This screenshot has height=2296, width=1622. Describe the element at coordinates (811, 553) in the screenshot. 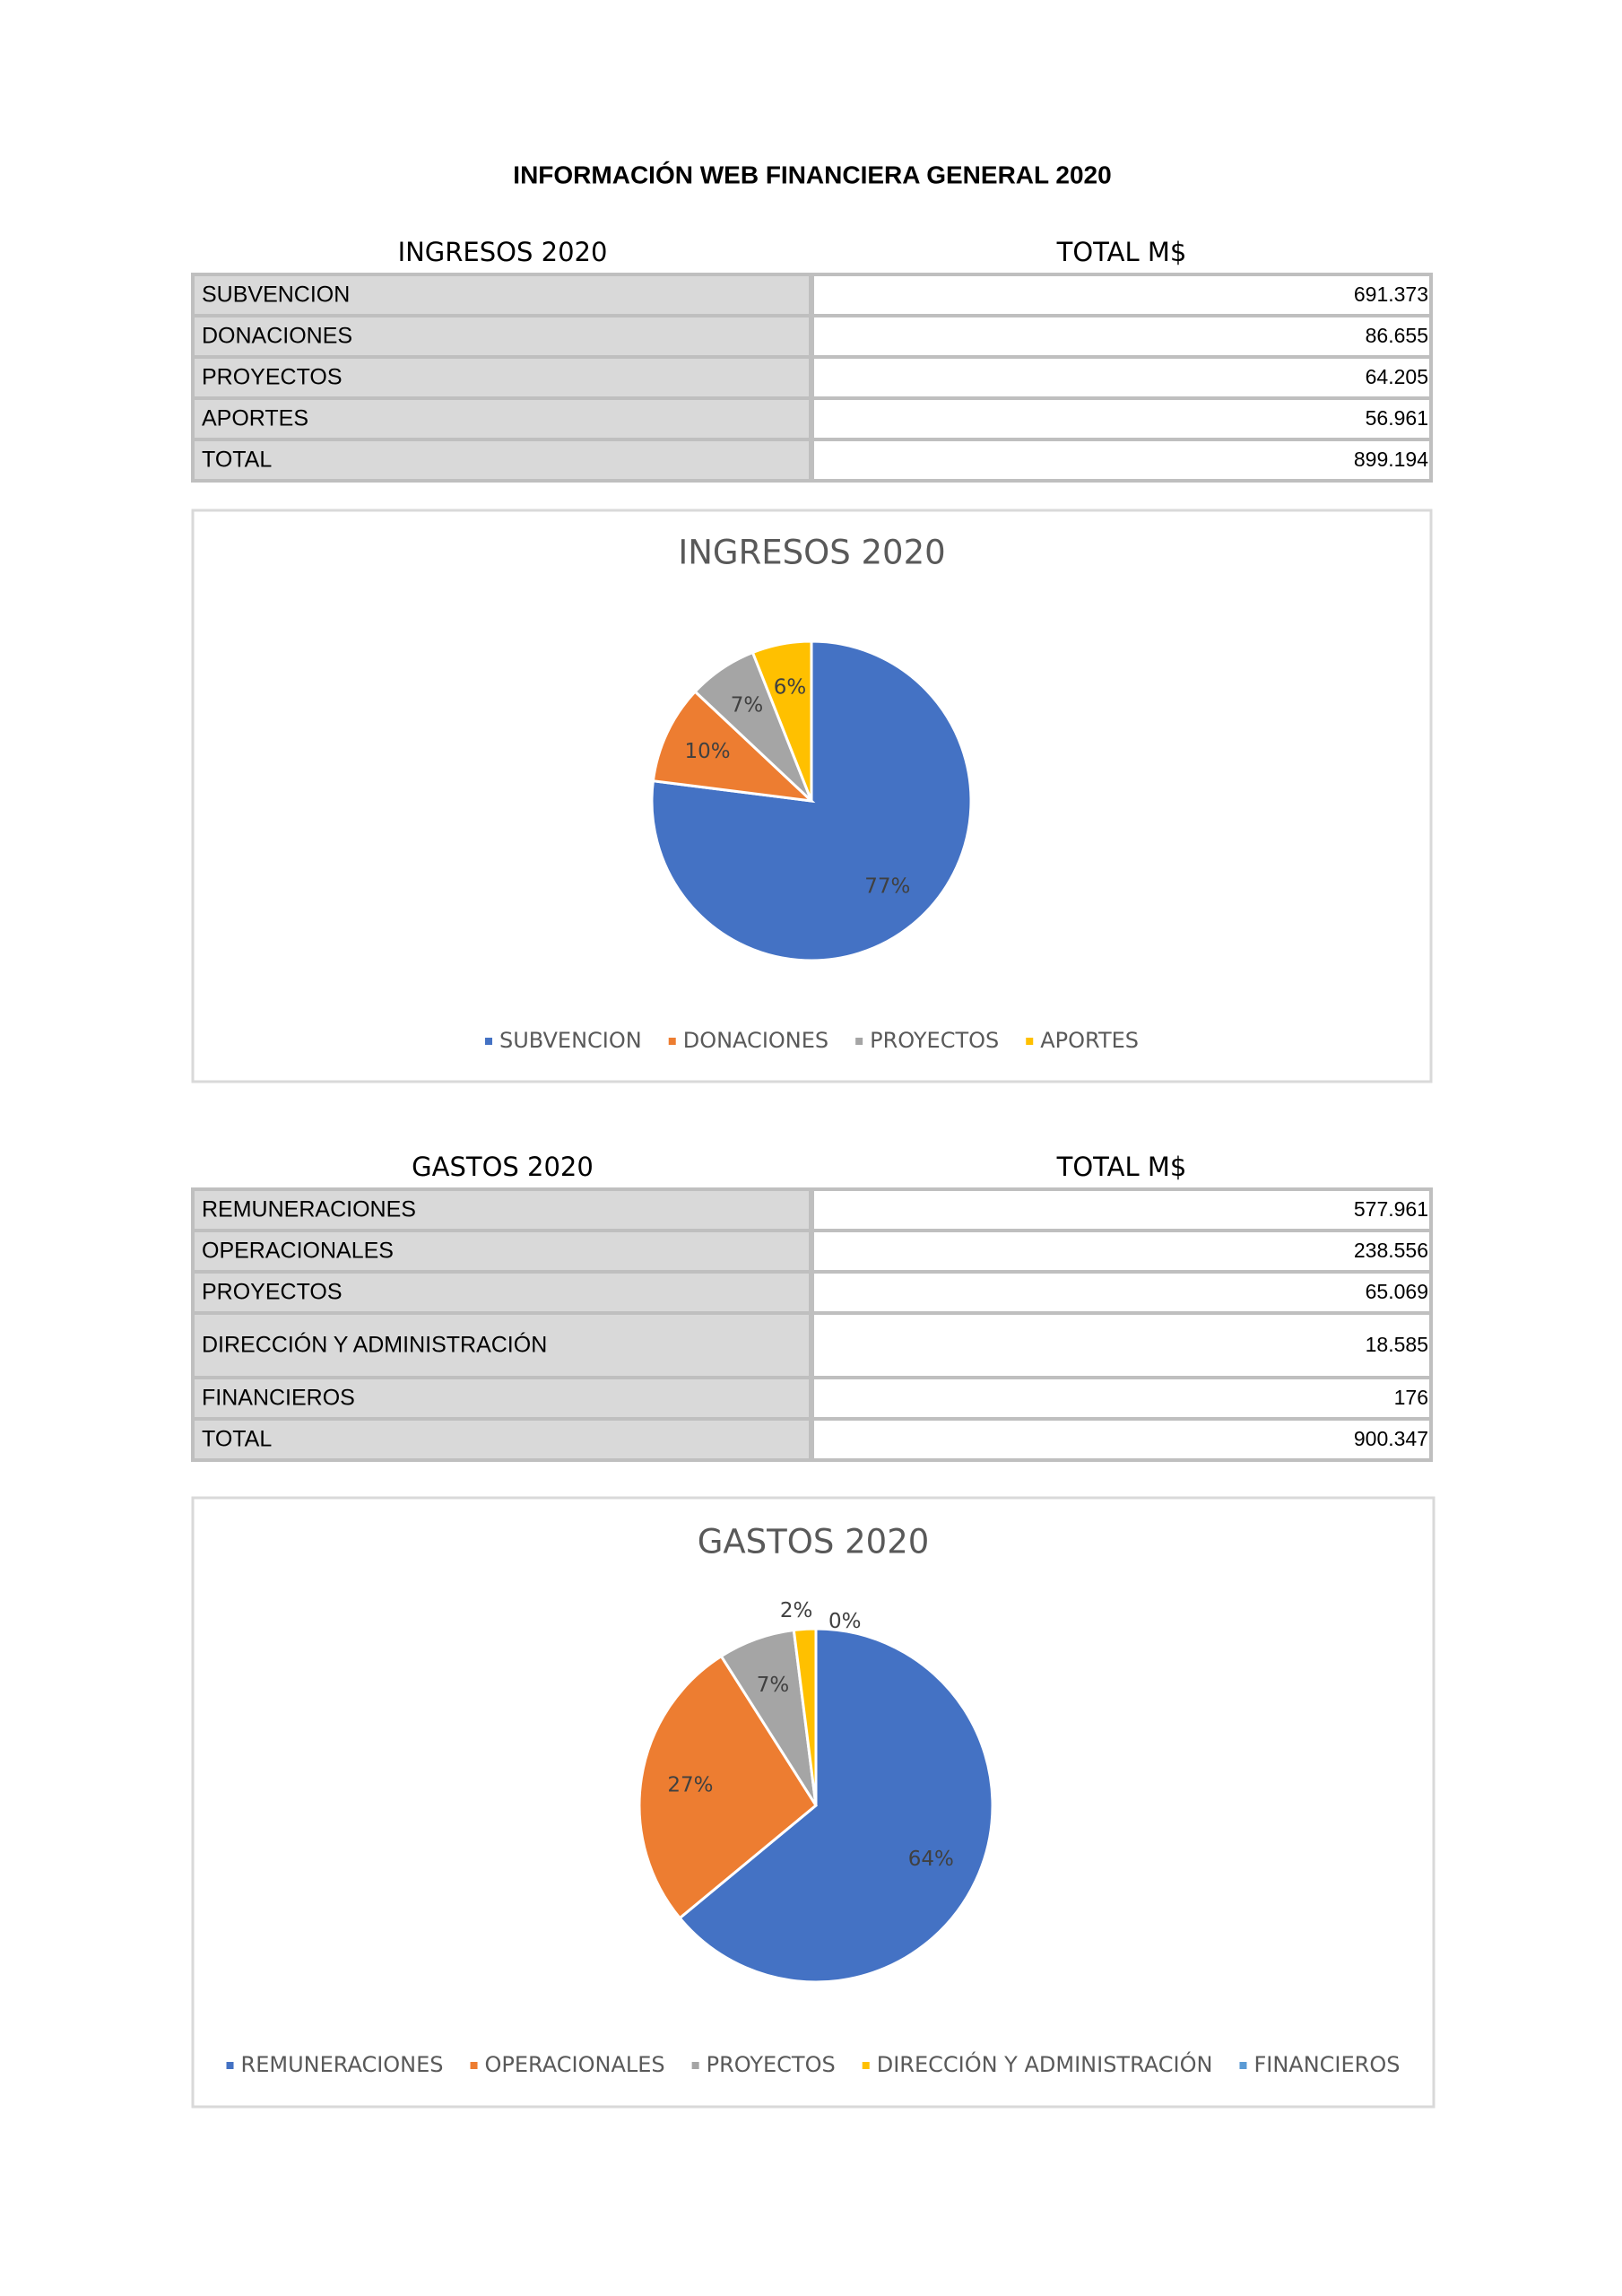

I see `chart-title: INGRESOS 2020` at that location.